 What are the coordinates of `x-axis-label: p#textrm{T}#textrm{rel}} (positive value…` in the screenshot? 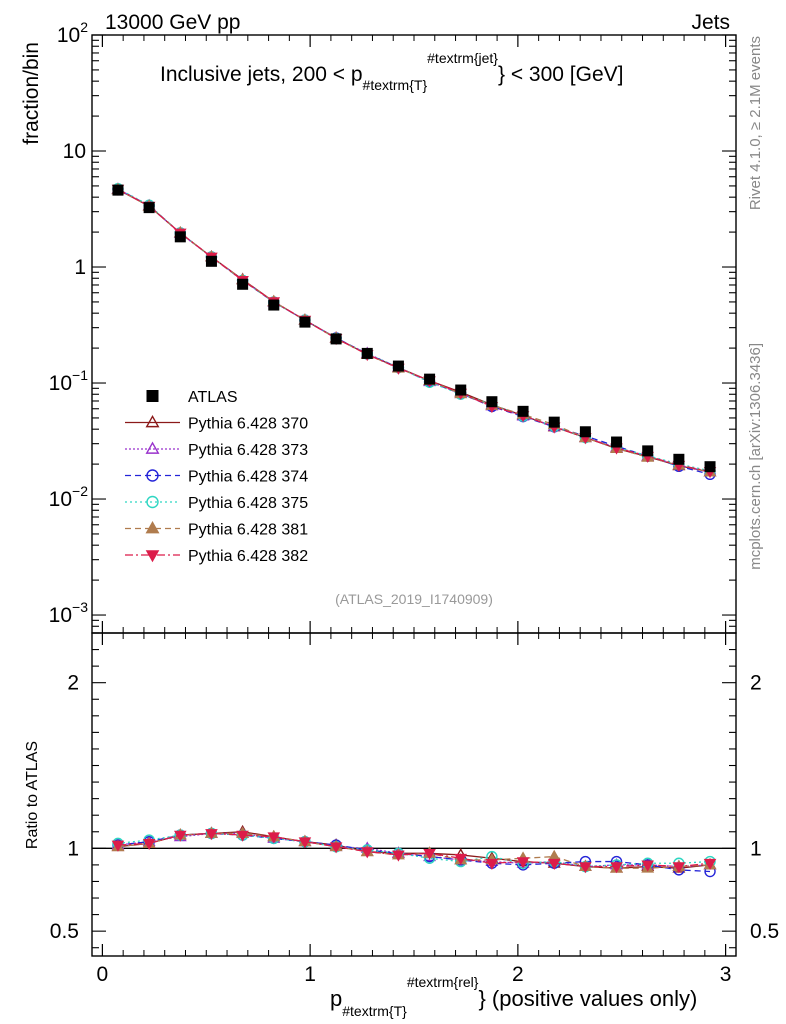 It's located at (513, 996).